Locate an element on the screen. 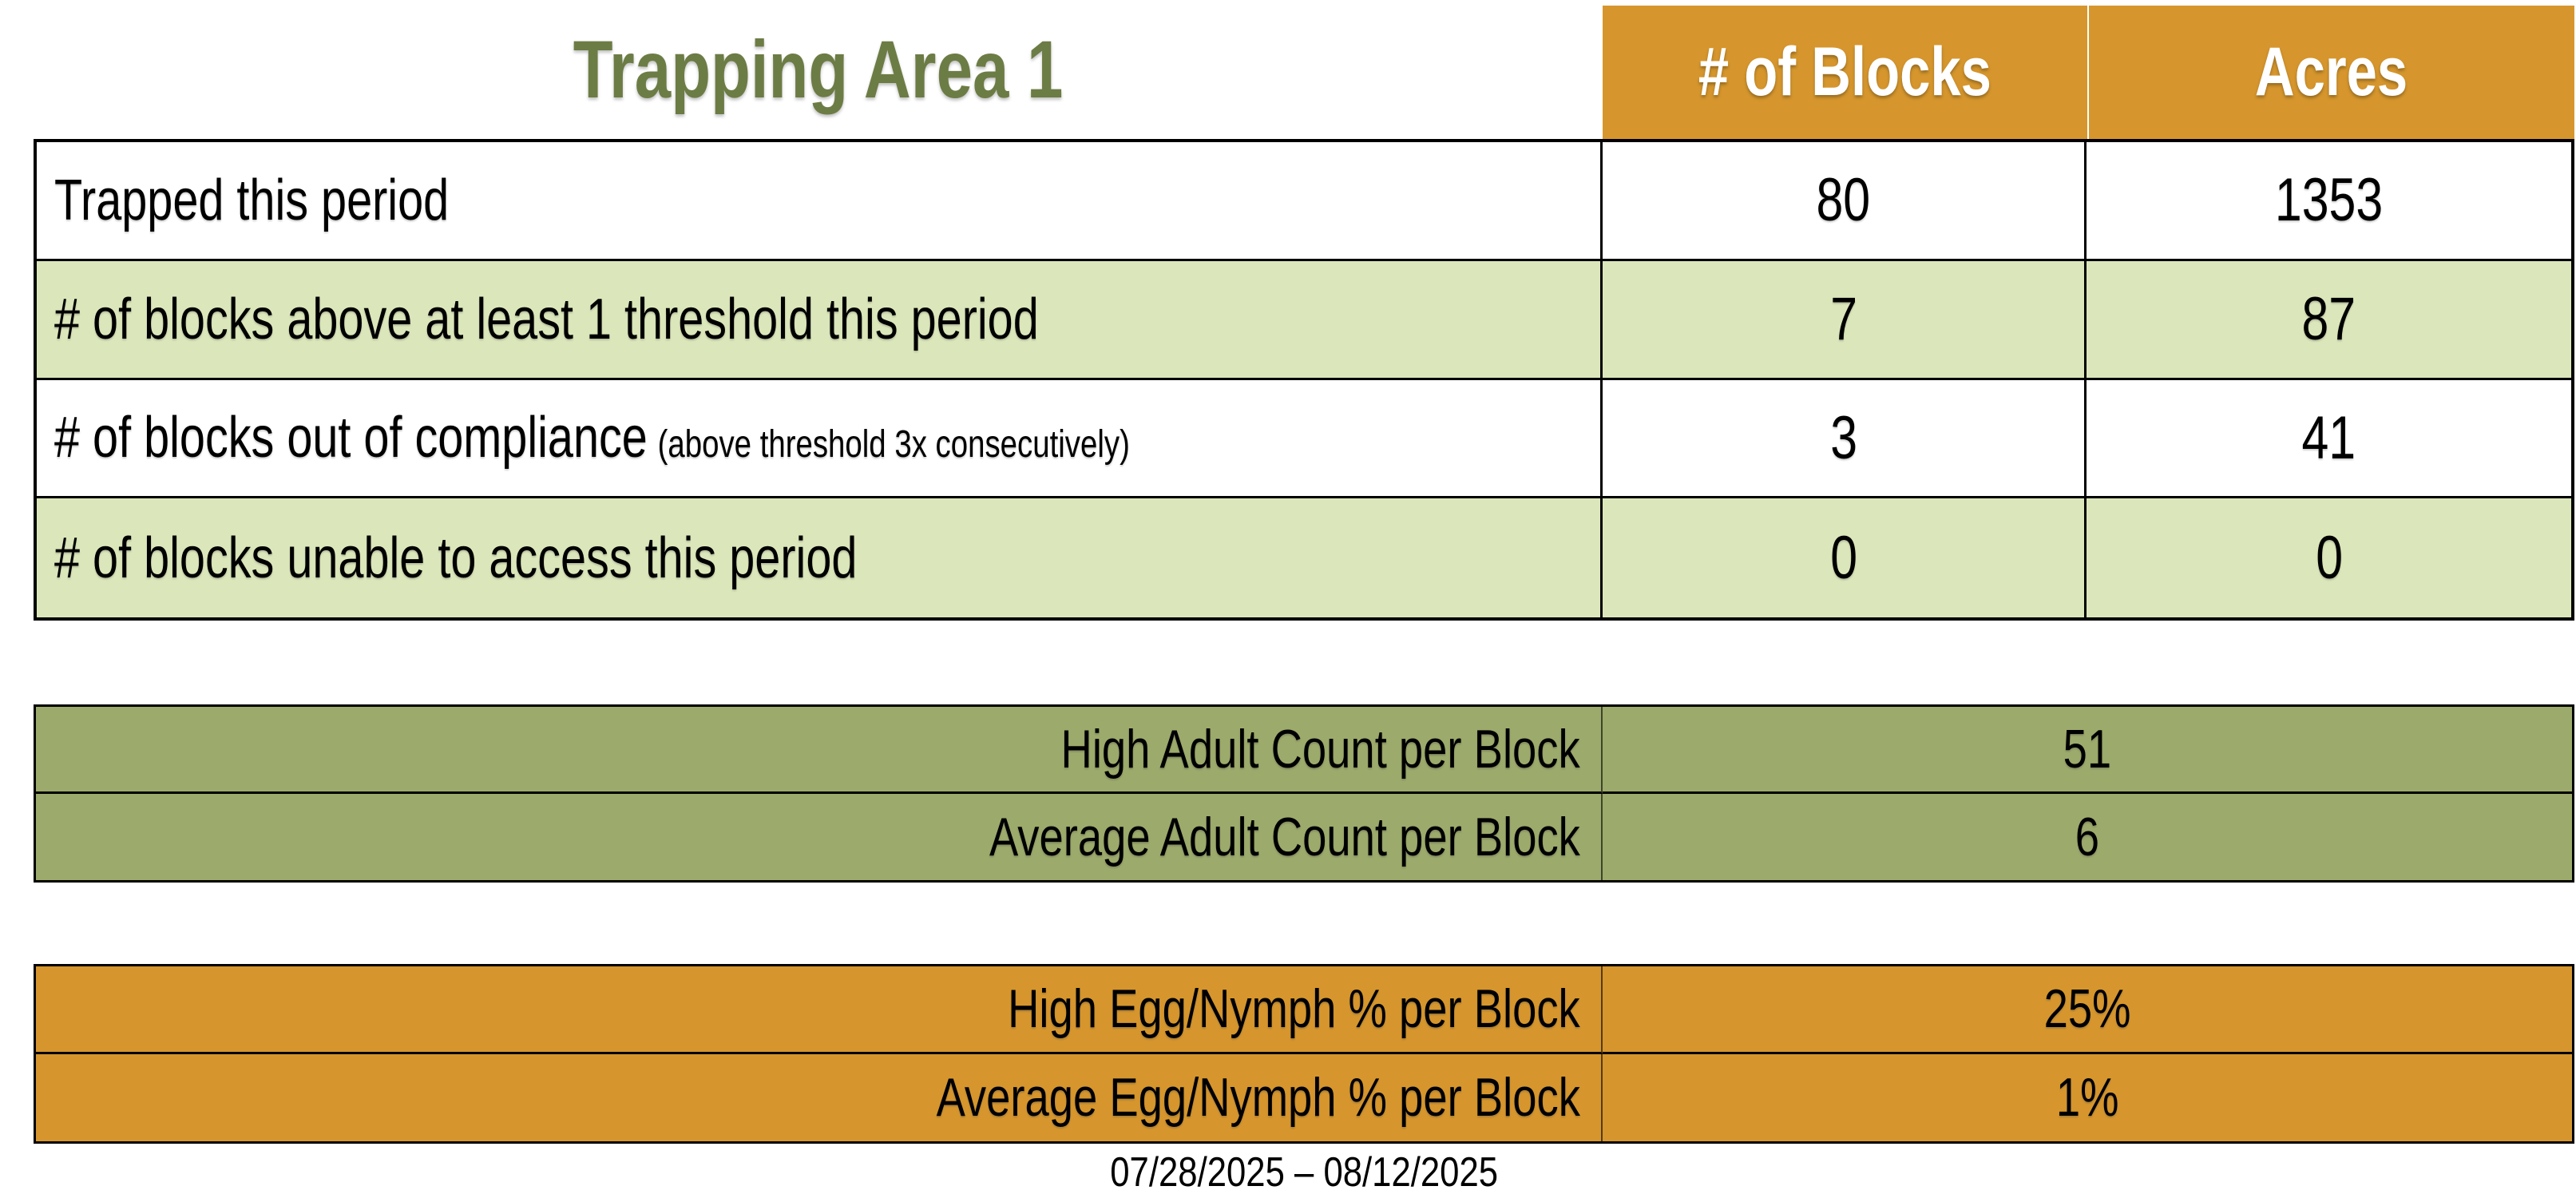 The height and width of the screenshot is (1198, 2576). adult-row-value-cell: 6 is located at coordinates (2087, 838).